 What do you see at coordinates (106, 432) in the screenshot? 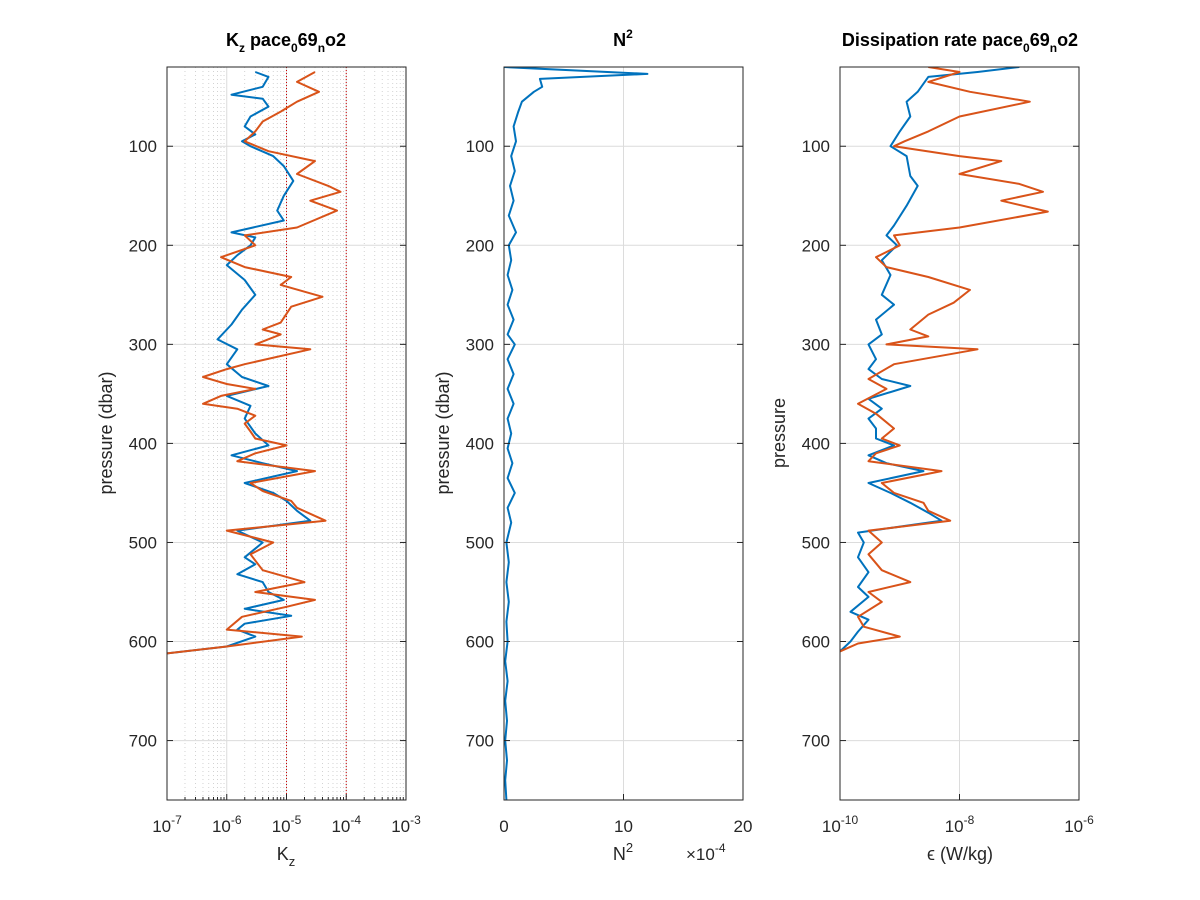
I see `kz-ylabel: pressure (dbar)` at bounding box center [106, 432].